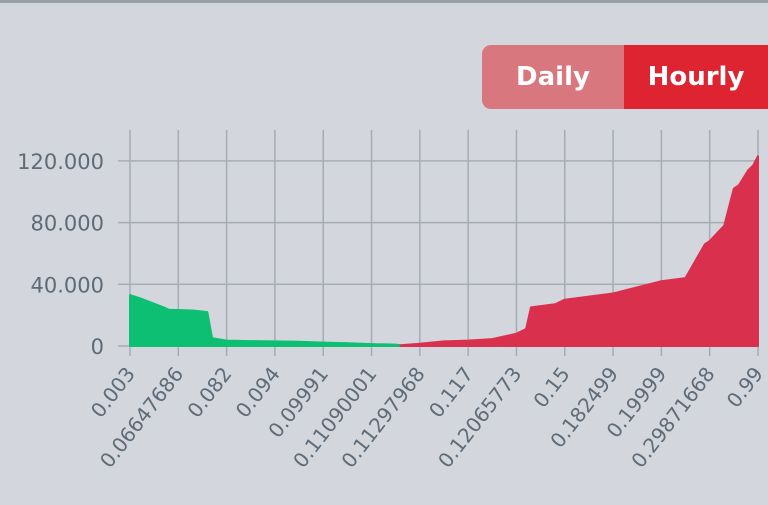 The width and height of the screenshot is (768, 505). I want to click on y-tick-label: 120.000, so click(60, 162).